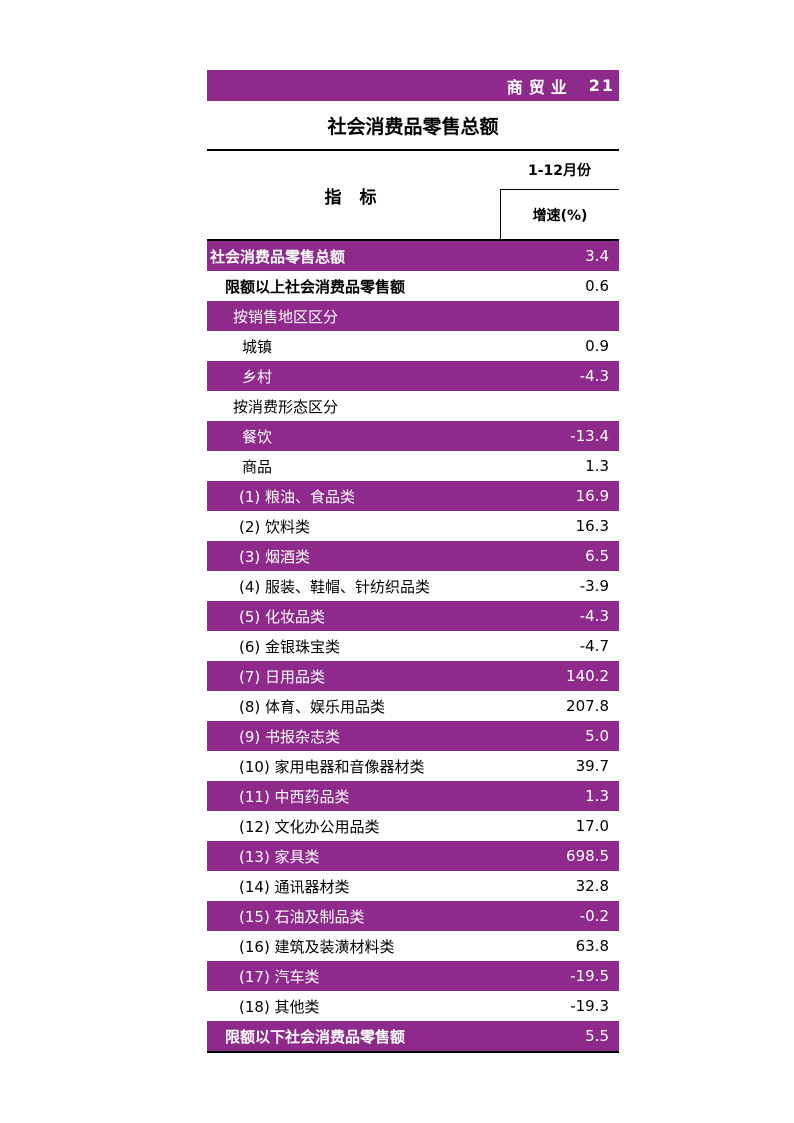 Image resolution: width=794 pixels, height=1123 pixels. Describe the element at coordinates (286, 316) in the screenshot. I see `row-label: 按销售地区区分` at that location.